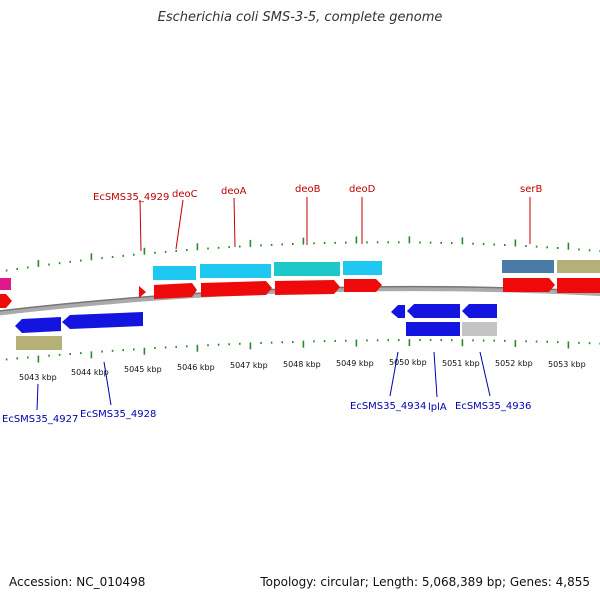 Image resolution: width=600 pixels, height=600 pixels. Describe the element at coordinates (531, 189) in the screenshot. I see `gene-label-serB: serB` at that location.